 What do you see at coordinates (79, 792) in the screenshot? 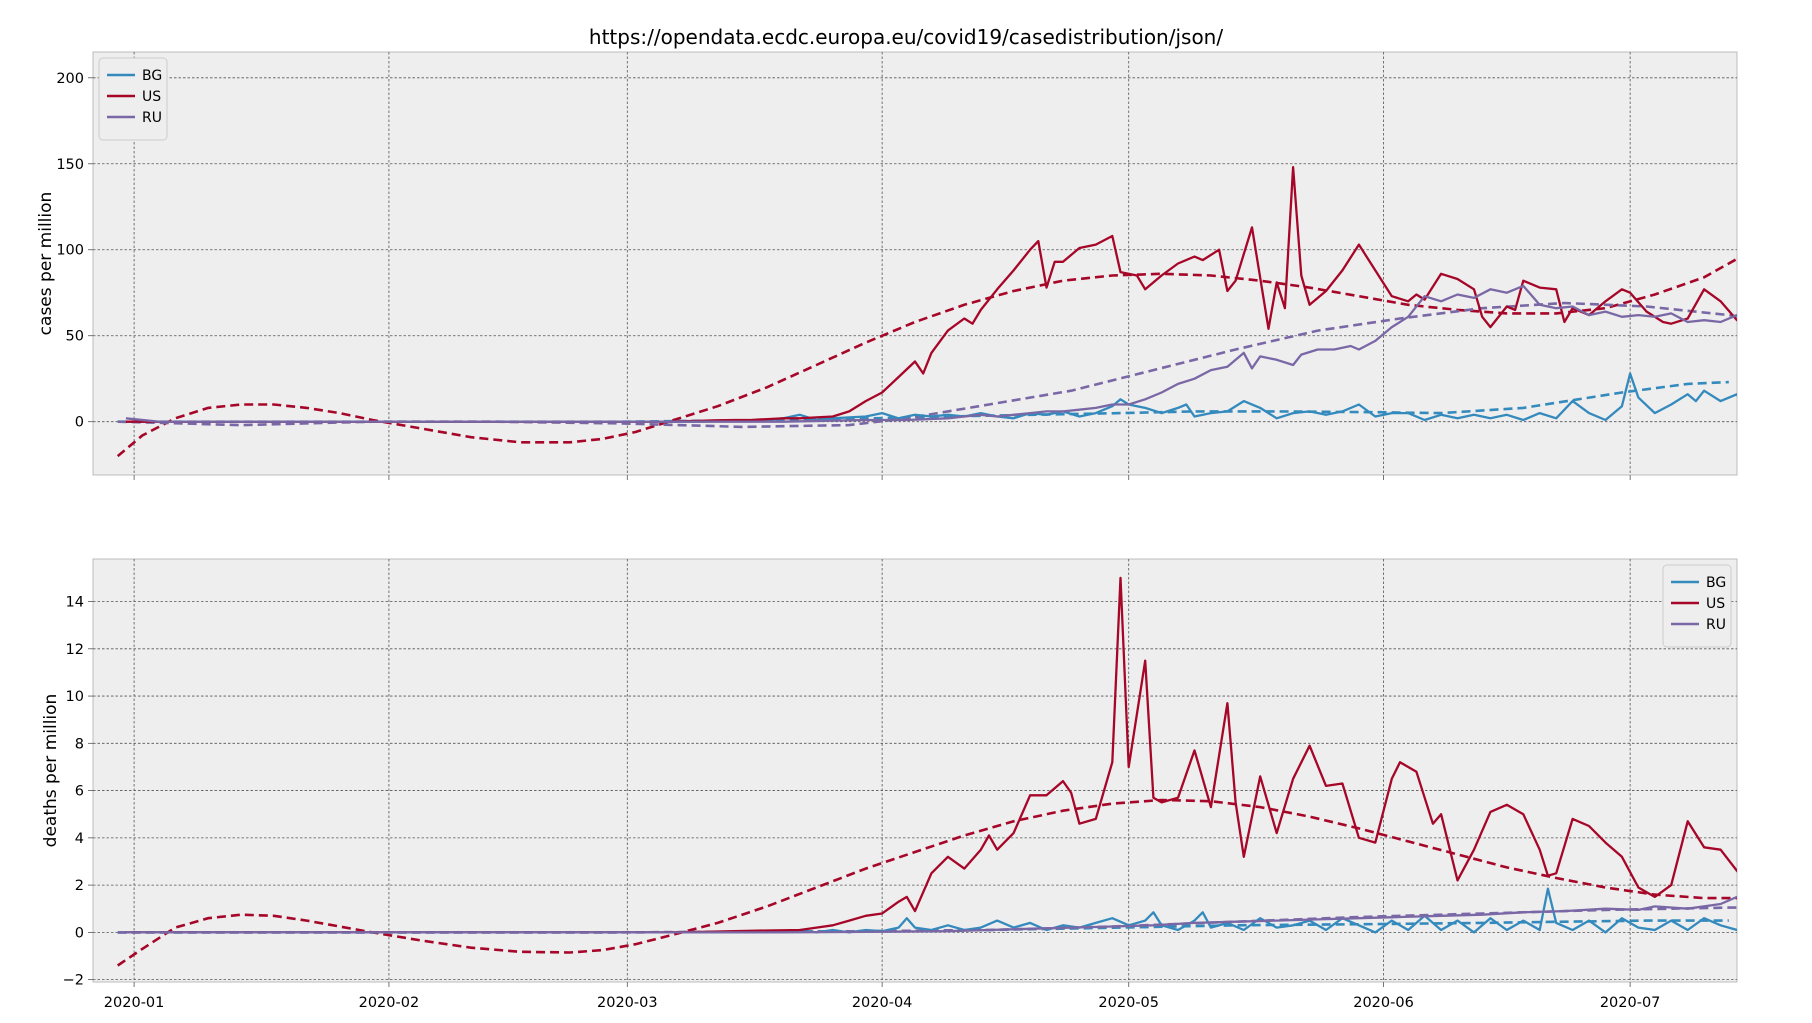
I see `y-tick-label: 6` at bounding box center [79, 792].